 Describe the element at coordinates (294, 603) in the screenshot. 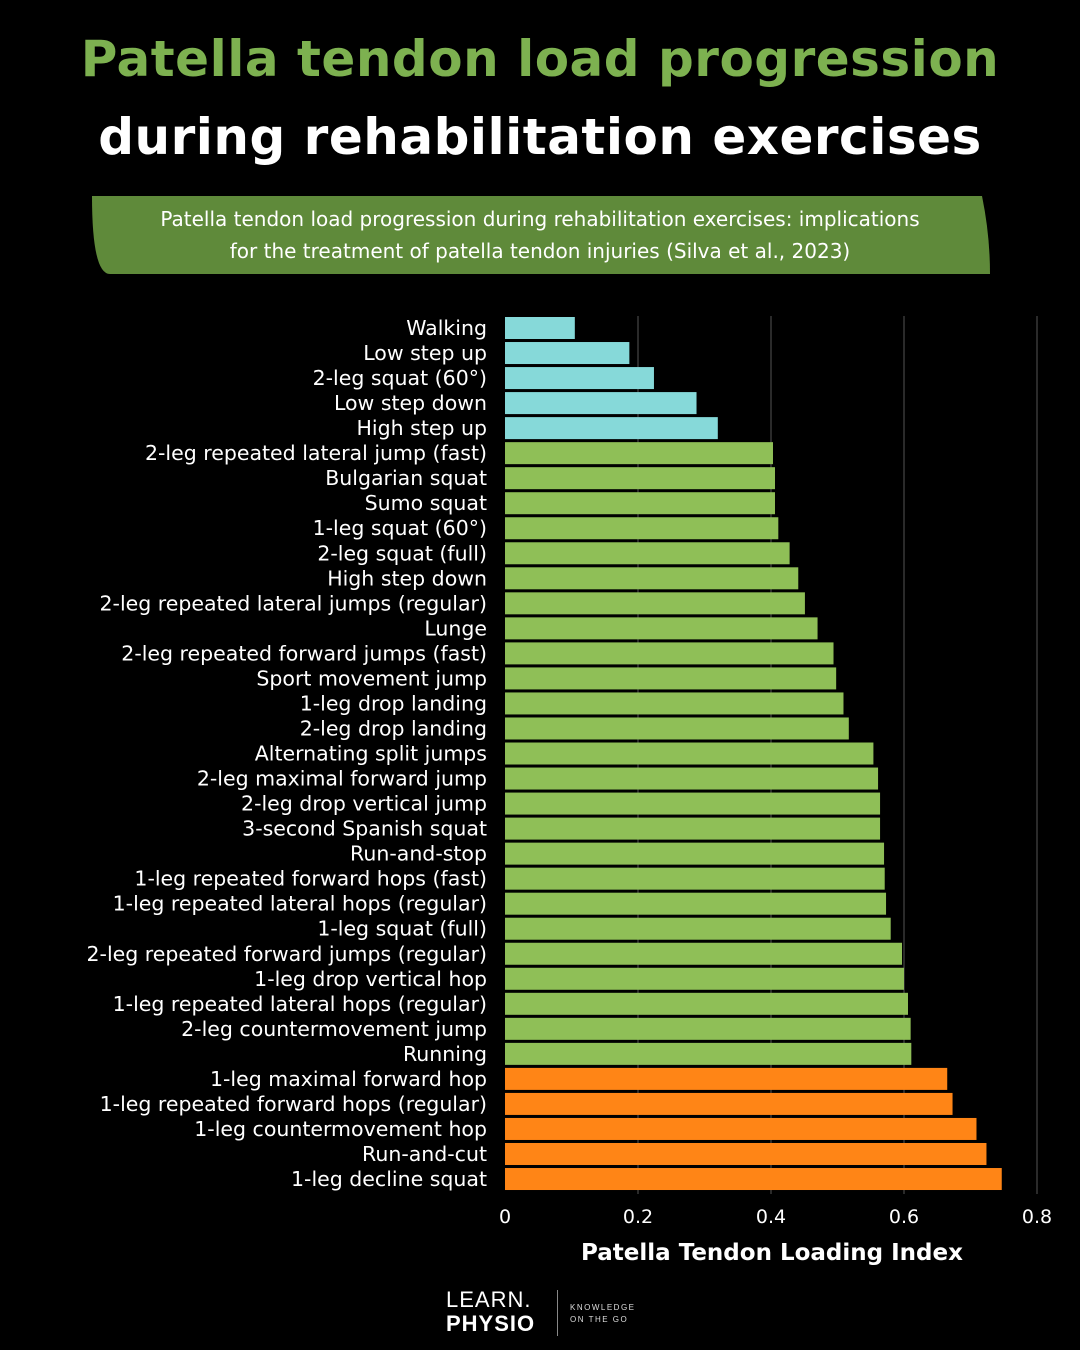

I see `category-label: 2-leg repeated lateral jumps (regular)` at that location.